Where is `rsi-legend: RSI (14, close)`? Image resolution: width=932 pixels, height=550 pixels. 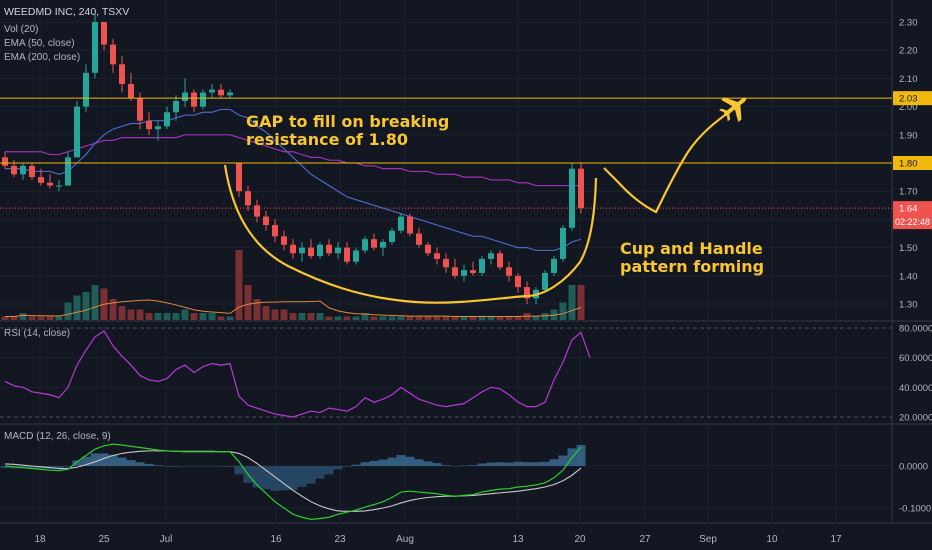 rsi-legend: RSI (14, close) is located at coordinates (37, 333).